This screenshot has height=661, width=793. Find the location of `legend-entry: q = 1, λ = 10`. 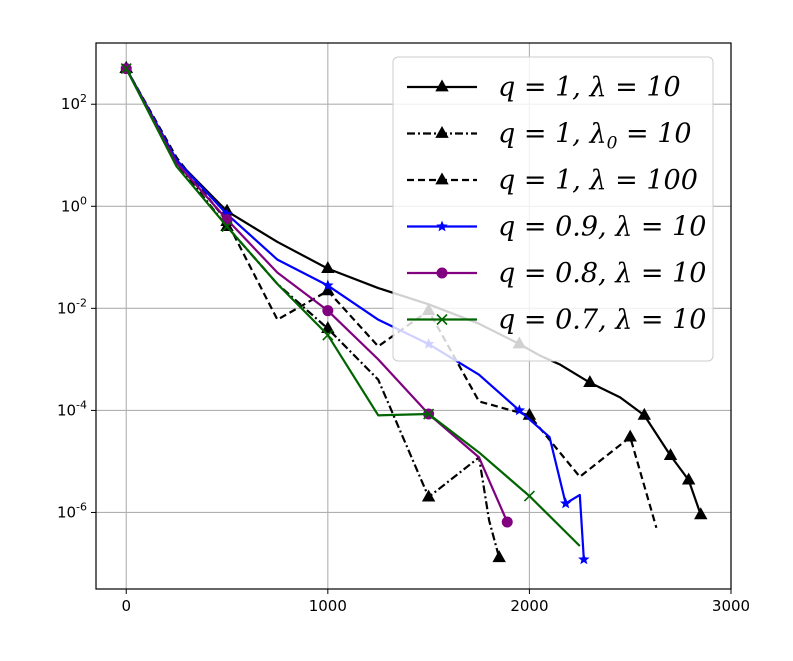

legend-entry: q = 1, λ = 10 is located at coordinates (544, 87).